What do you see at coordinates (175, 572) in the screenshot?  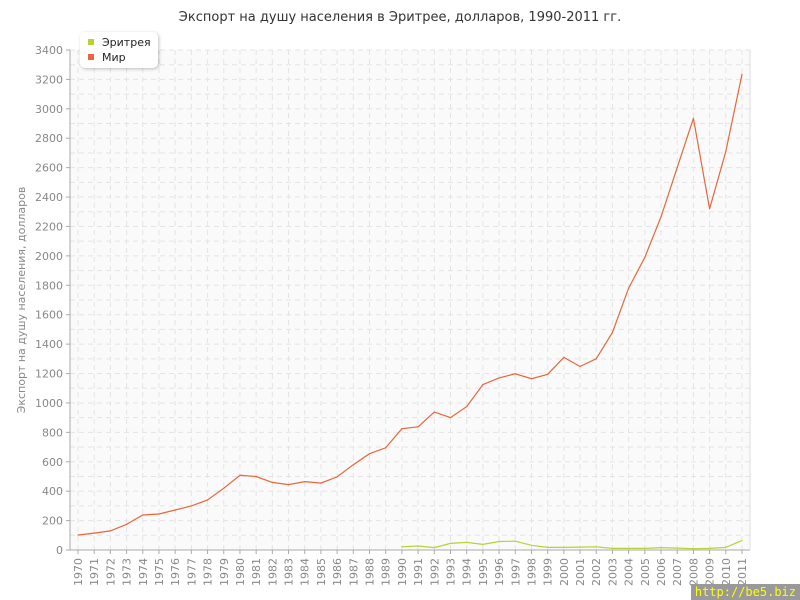 I see `x-tick-label: 1976` at bounding box center [175, 572].